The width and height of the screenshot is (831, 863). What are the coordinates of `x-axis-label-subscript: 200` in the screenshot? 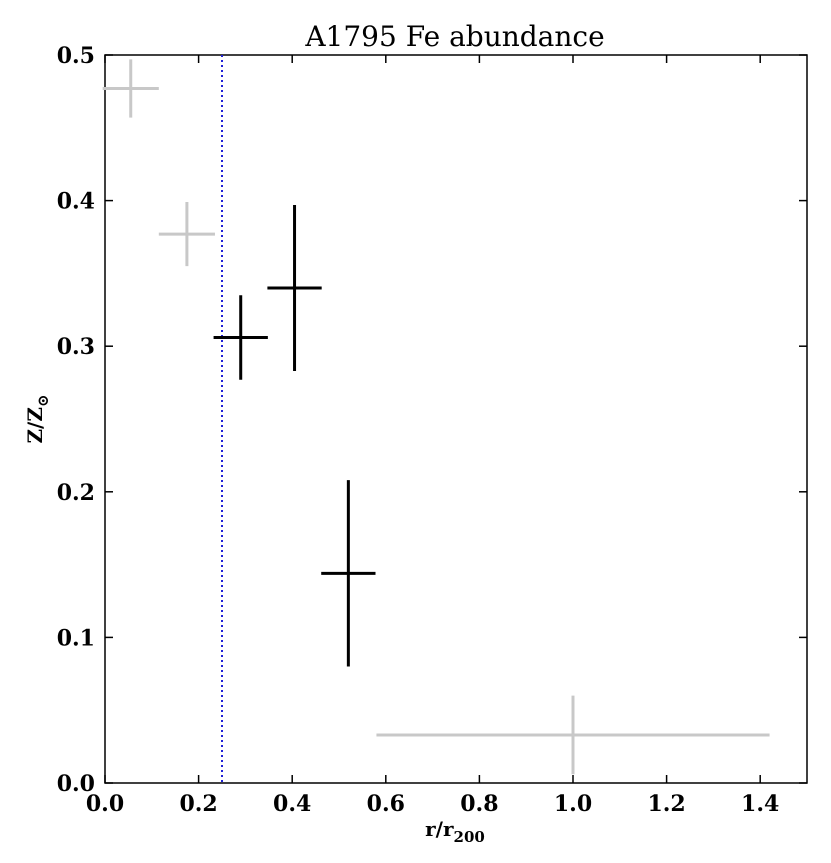 It's located at (469, 837).